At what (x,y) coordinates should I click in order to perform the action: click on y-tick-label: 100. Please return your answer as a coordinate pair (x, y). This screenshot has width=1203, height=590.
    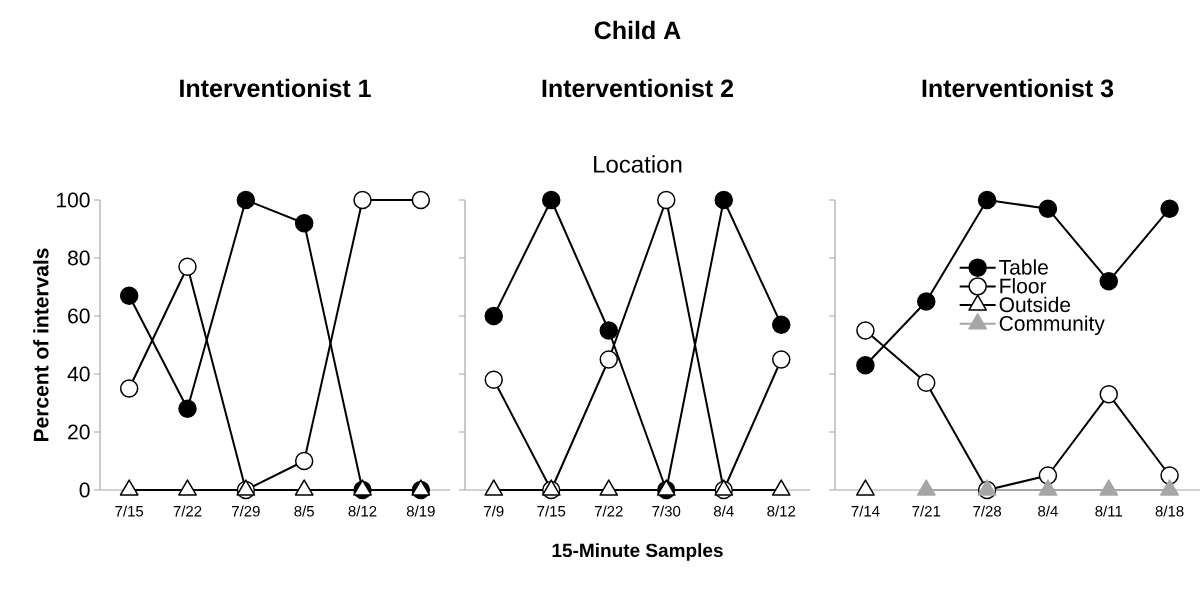
    Looking at the image, I should click on (73, 200).